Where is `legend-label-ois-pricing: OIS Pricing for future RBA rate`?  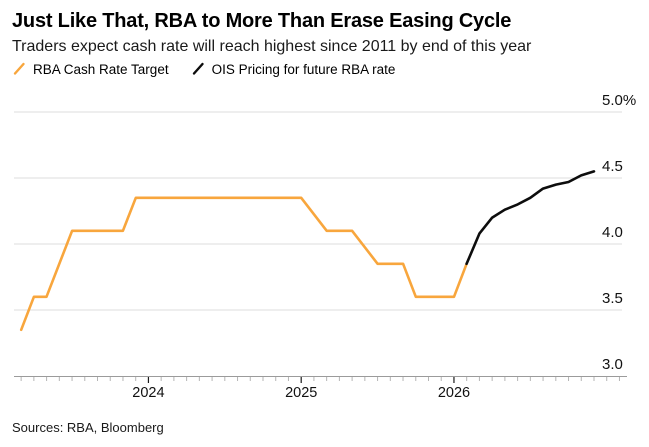
legend-label-ois-pricing: OIS Pricing for future RBA rate is located at coordinates (303, 69).